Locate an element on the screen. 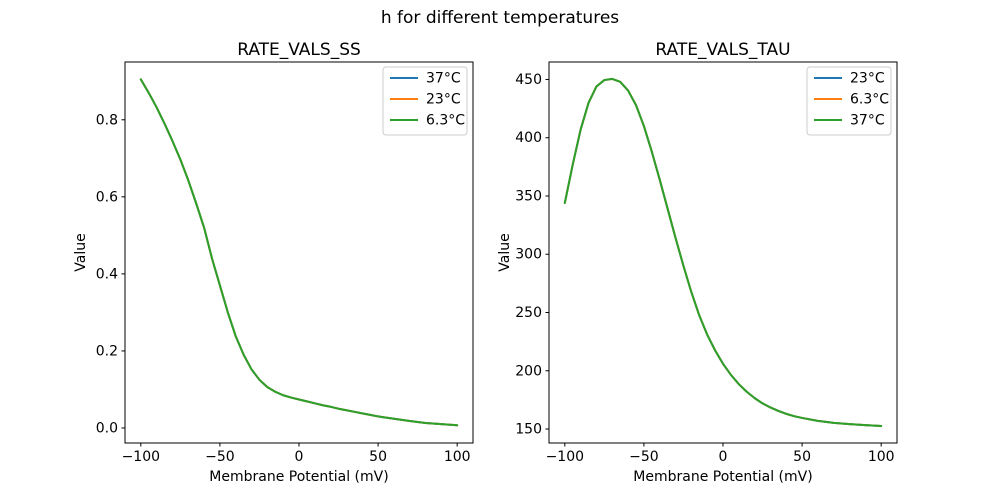  y-tick-label: 0.4 is located at coordinates (107, 274).